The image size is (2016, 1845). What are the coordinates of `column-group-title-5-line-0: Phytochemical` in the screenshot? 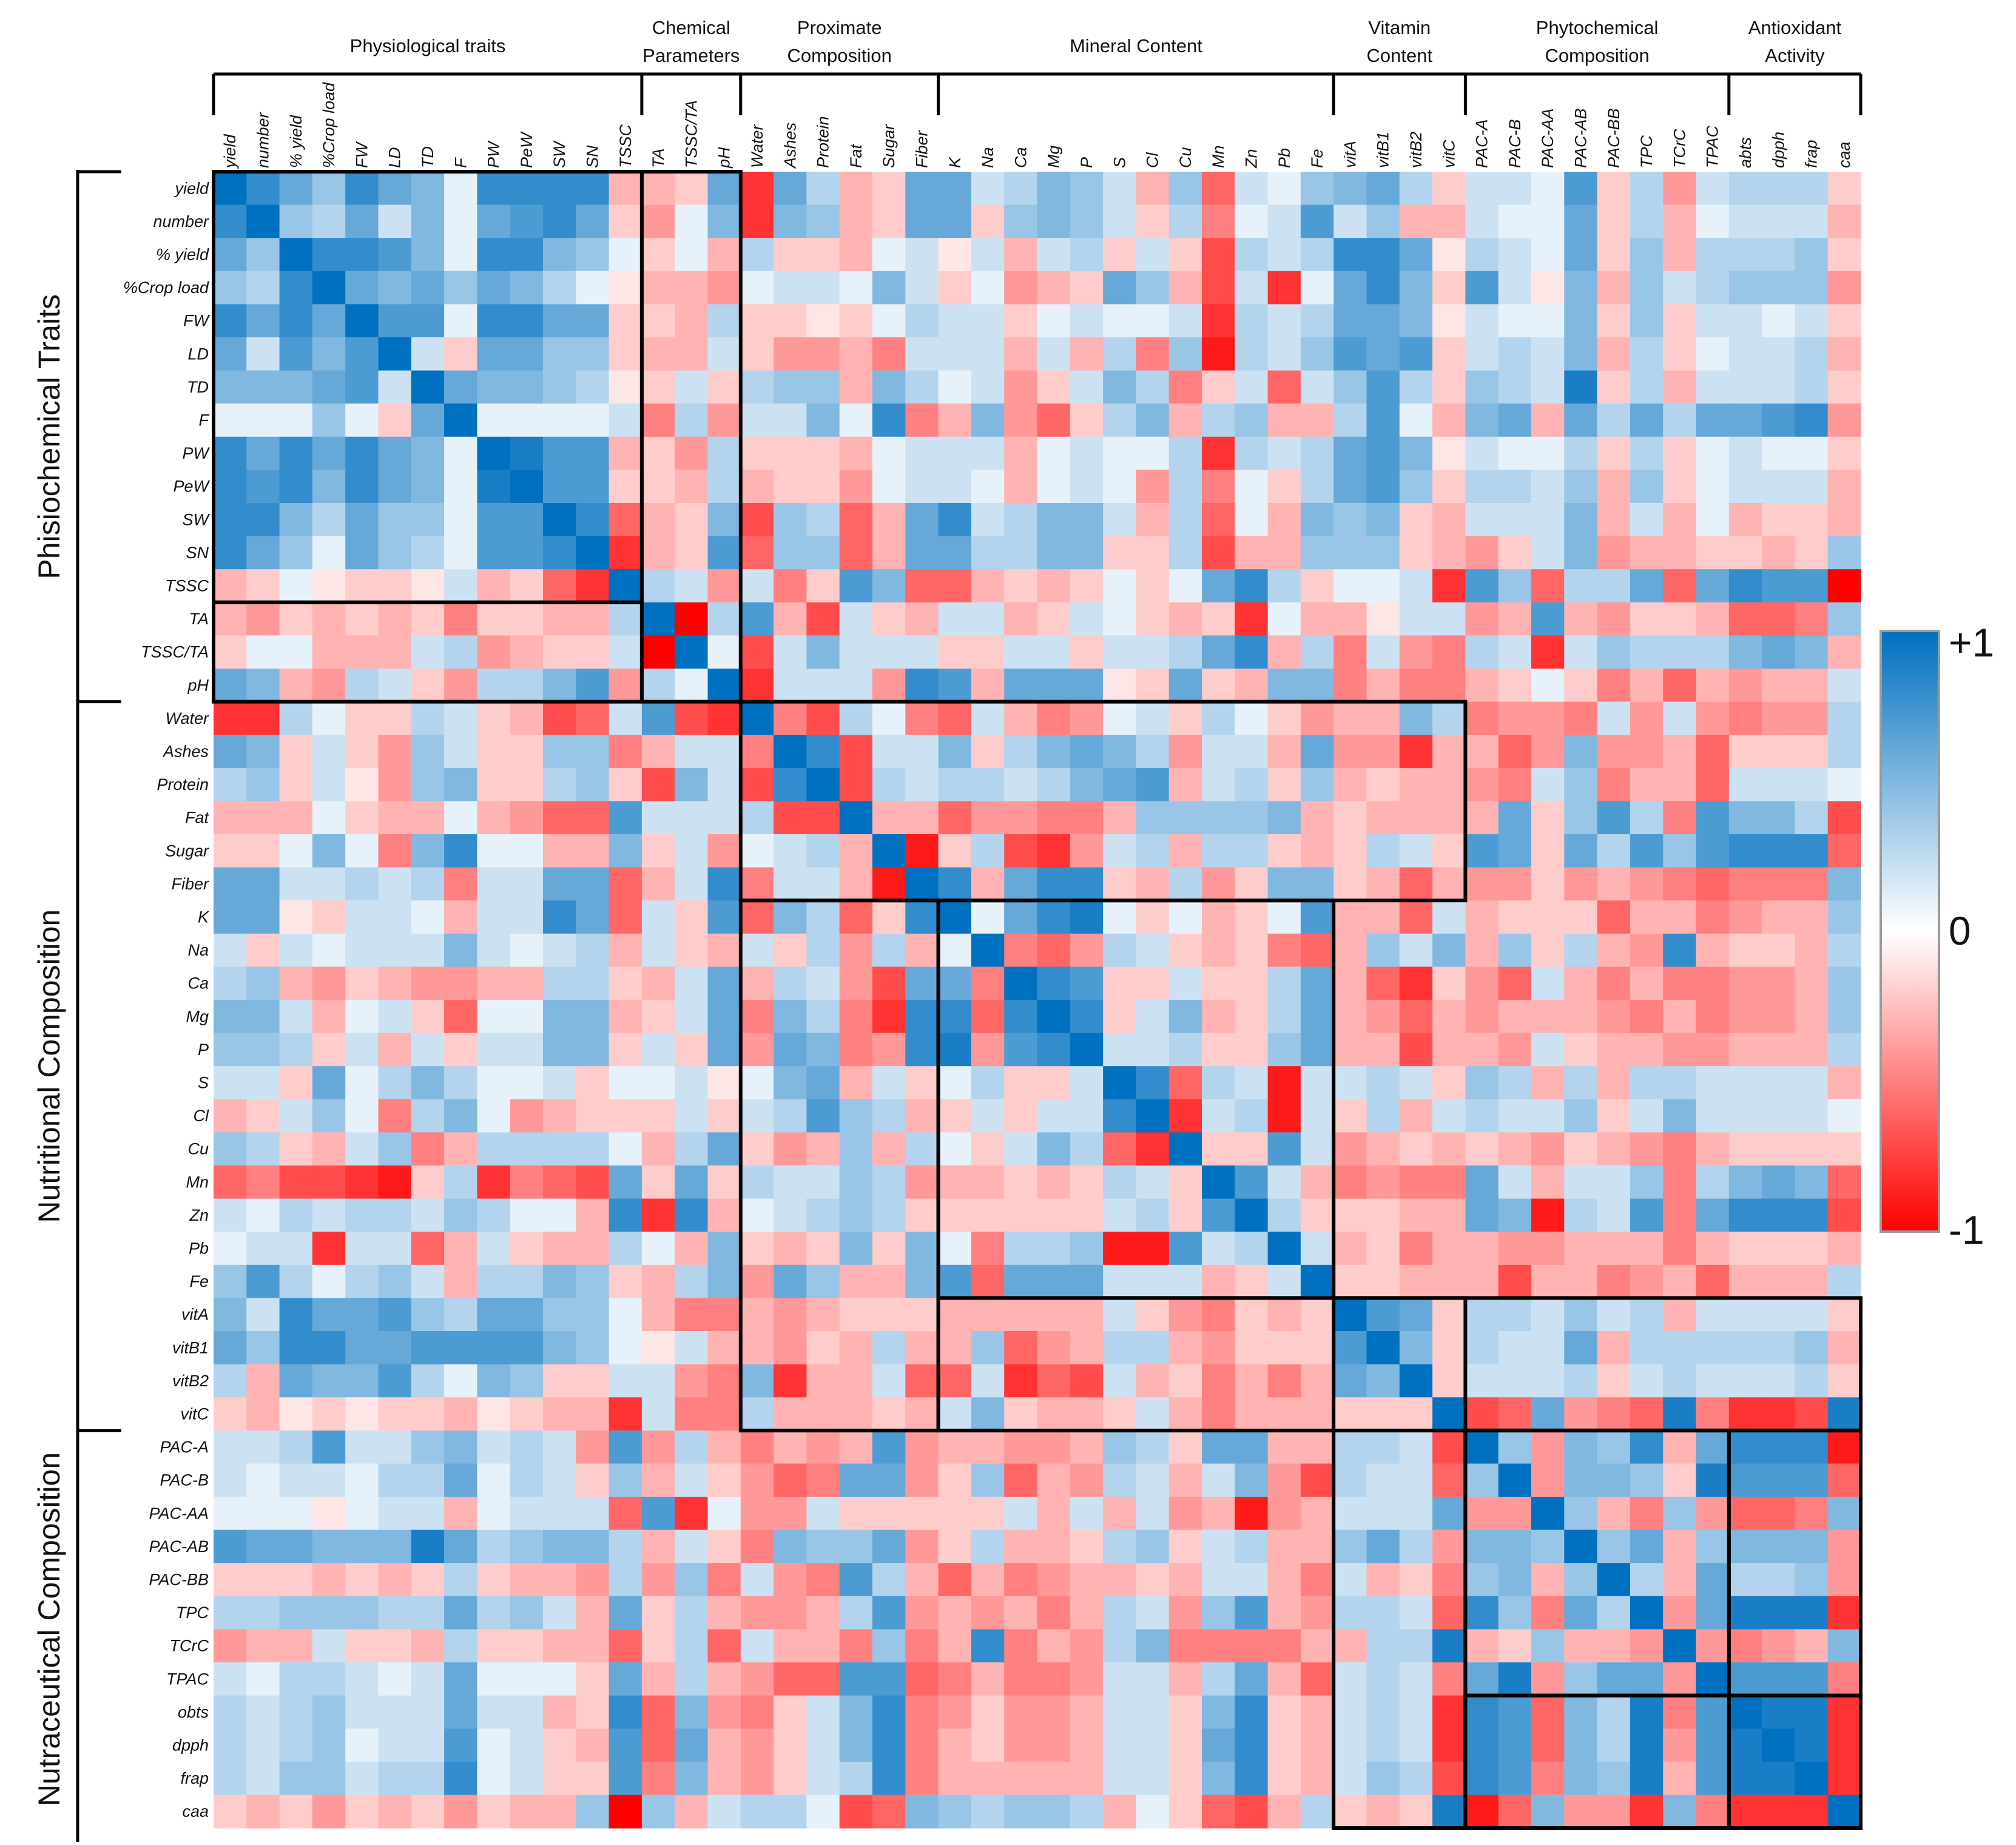 It's located at (1597, 28).